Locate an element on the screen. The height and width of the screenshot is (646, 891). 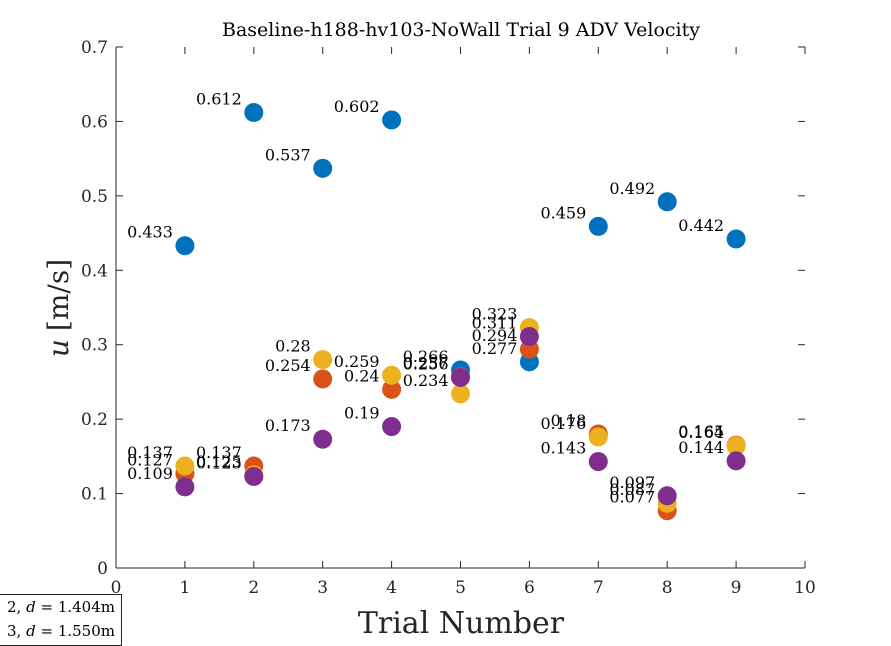
data-label: 0.125 is located at coordinates (219, 461).